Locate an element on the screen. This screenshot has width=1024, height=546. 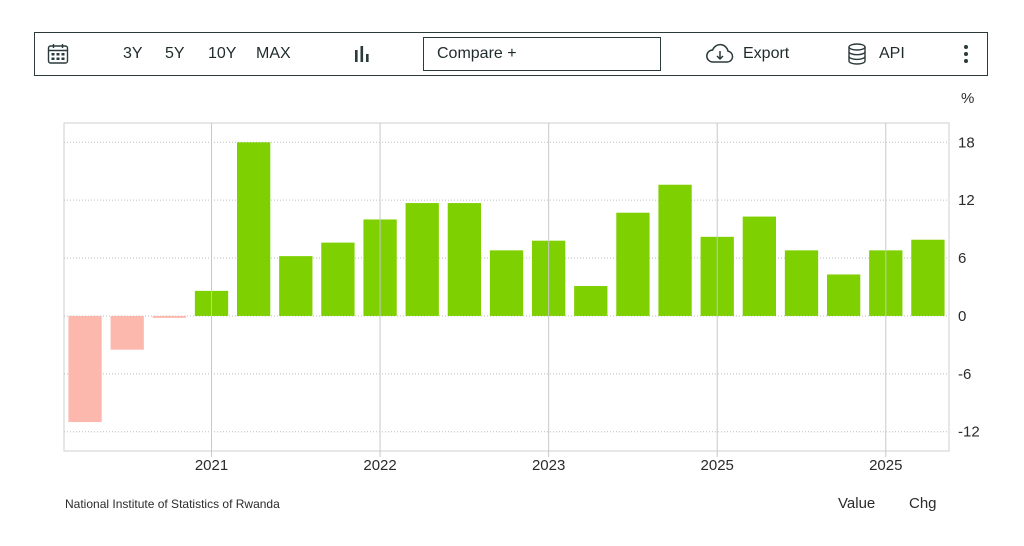
compare-input: Compare + is located at coordinates (542, 54).